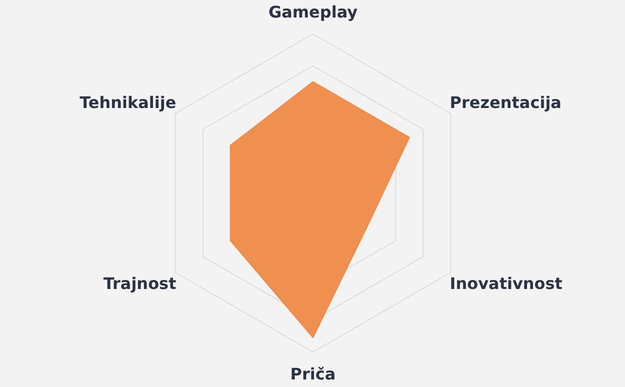 This screenshot has width=625, height=387. Describe the element at coordinates (506, 284) in the screenshot. I see `spoke-label: Inovativnost` at that location.